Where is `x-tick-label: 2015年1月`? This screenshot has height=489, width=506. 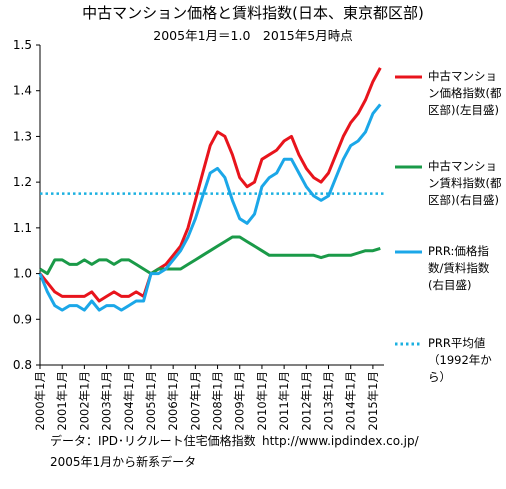 x-tick-label: 2015年1月 is located at coordinates (373, 401).